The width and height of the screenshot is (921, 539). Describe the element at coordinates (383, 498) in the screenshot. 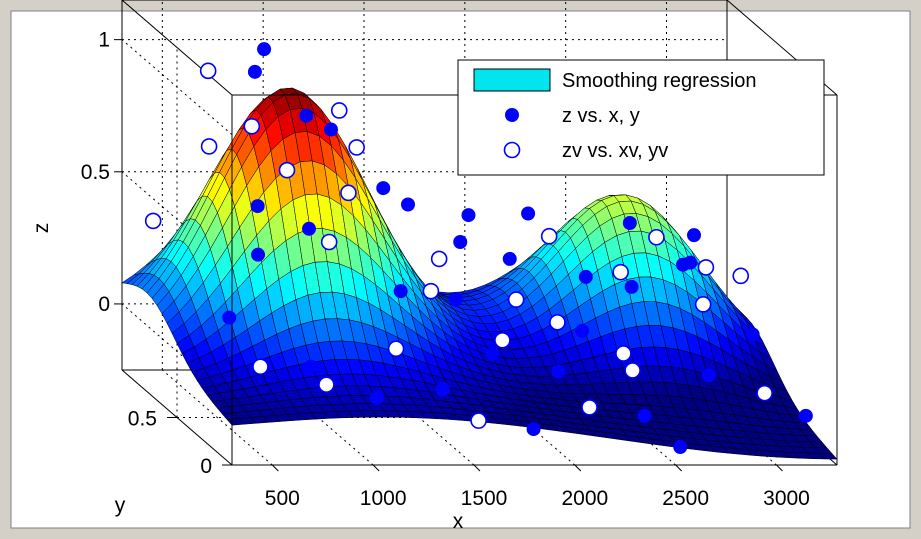

I see `x-tick-label: 1000` at that location.